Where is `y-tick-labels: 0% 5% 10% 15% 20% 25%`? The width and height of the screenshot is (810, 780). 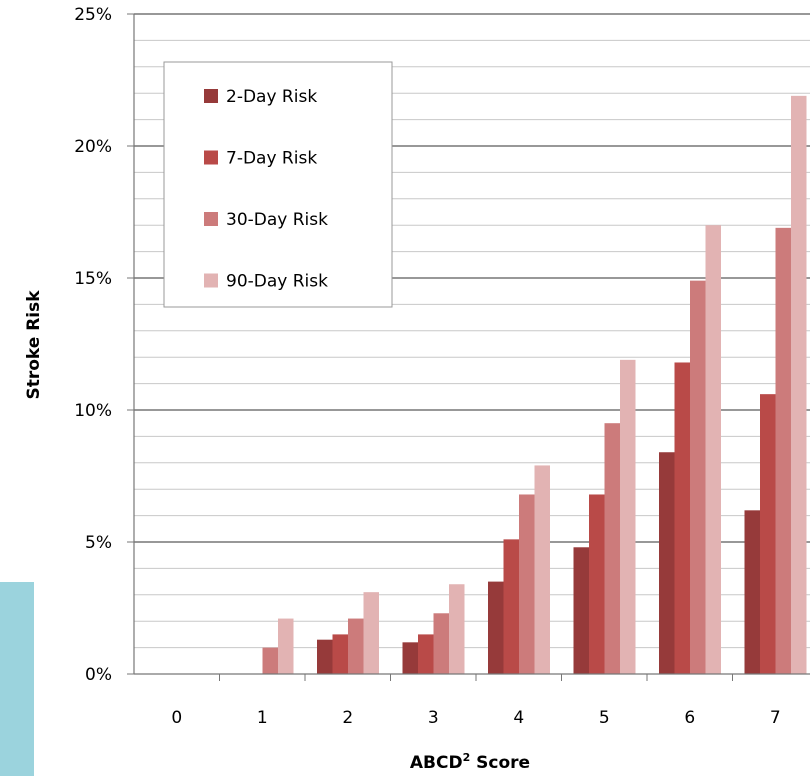
y-tick-labels: 0% 5% 10% 15% 20% 25% is located at coordinates (93, 345).